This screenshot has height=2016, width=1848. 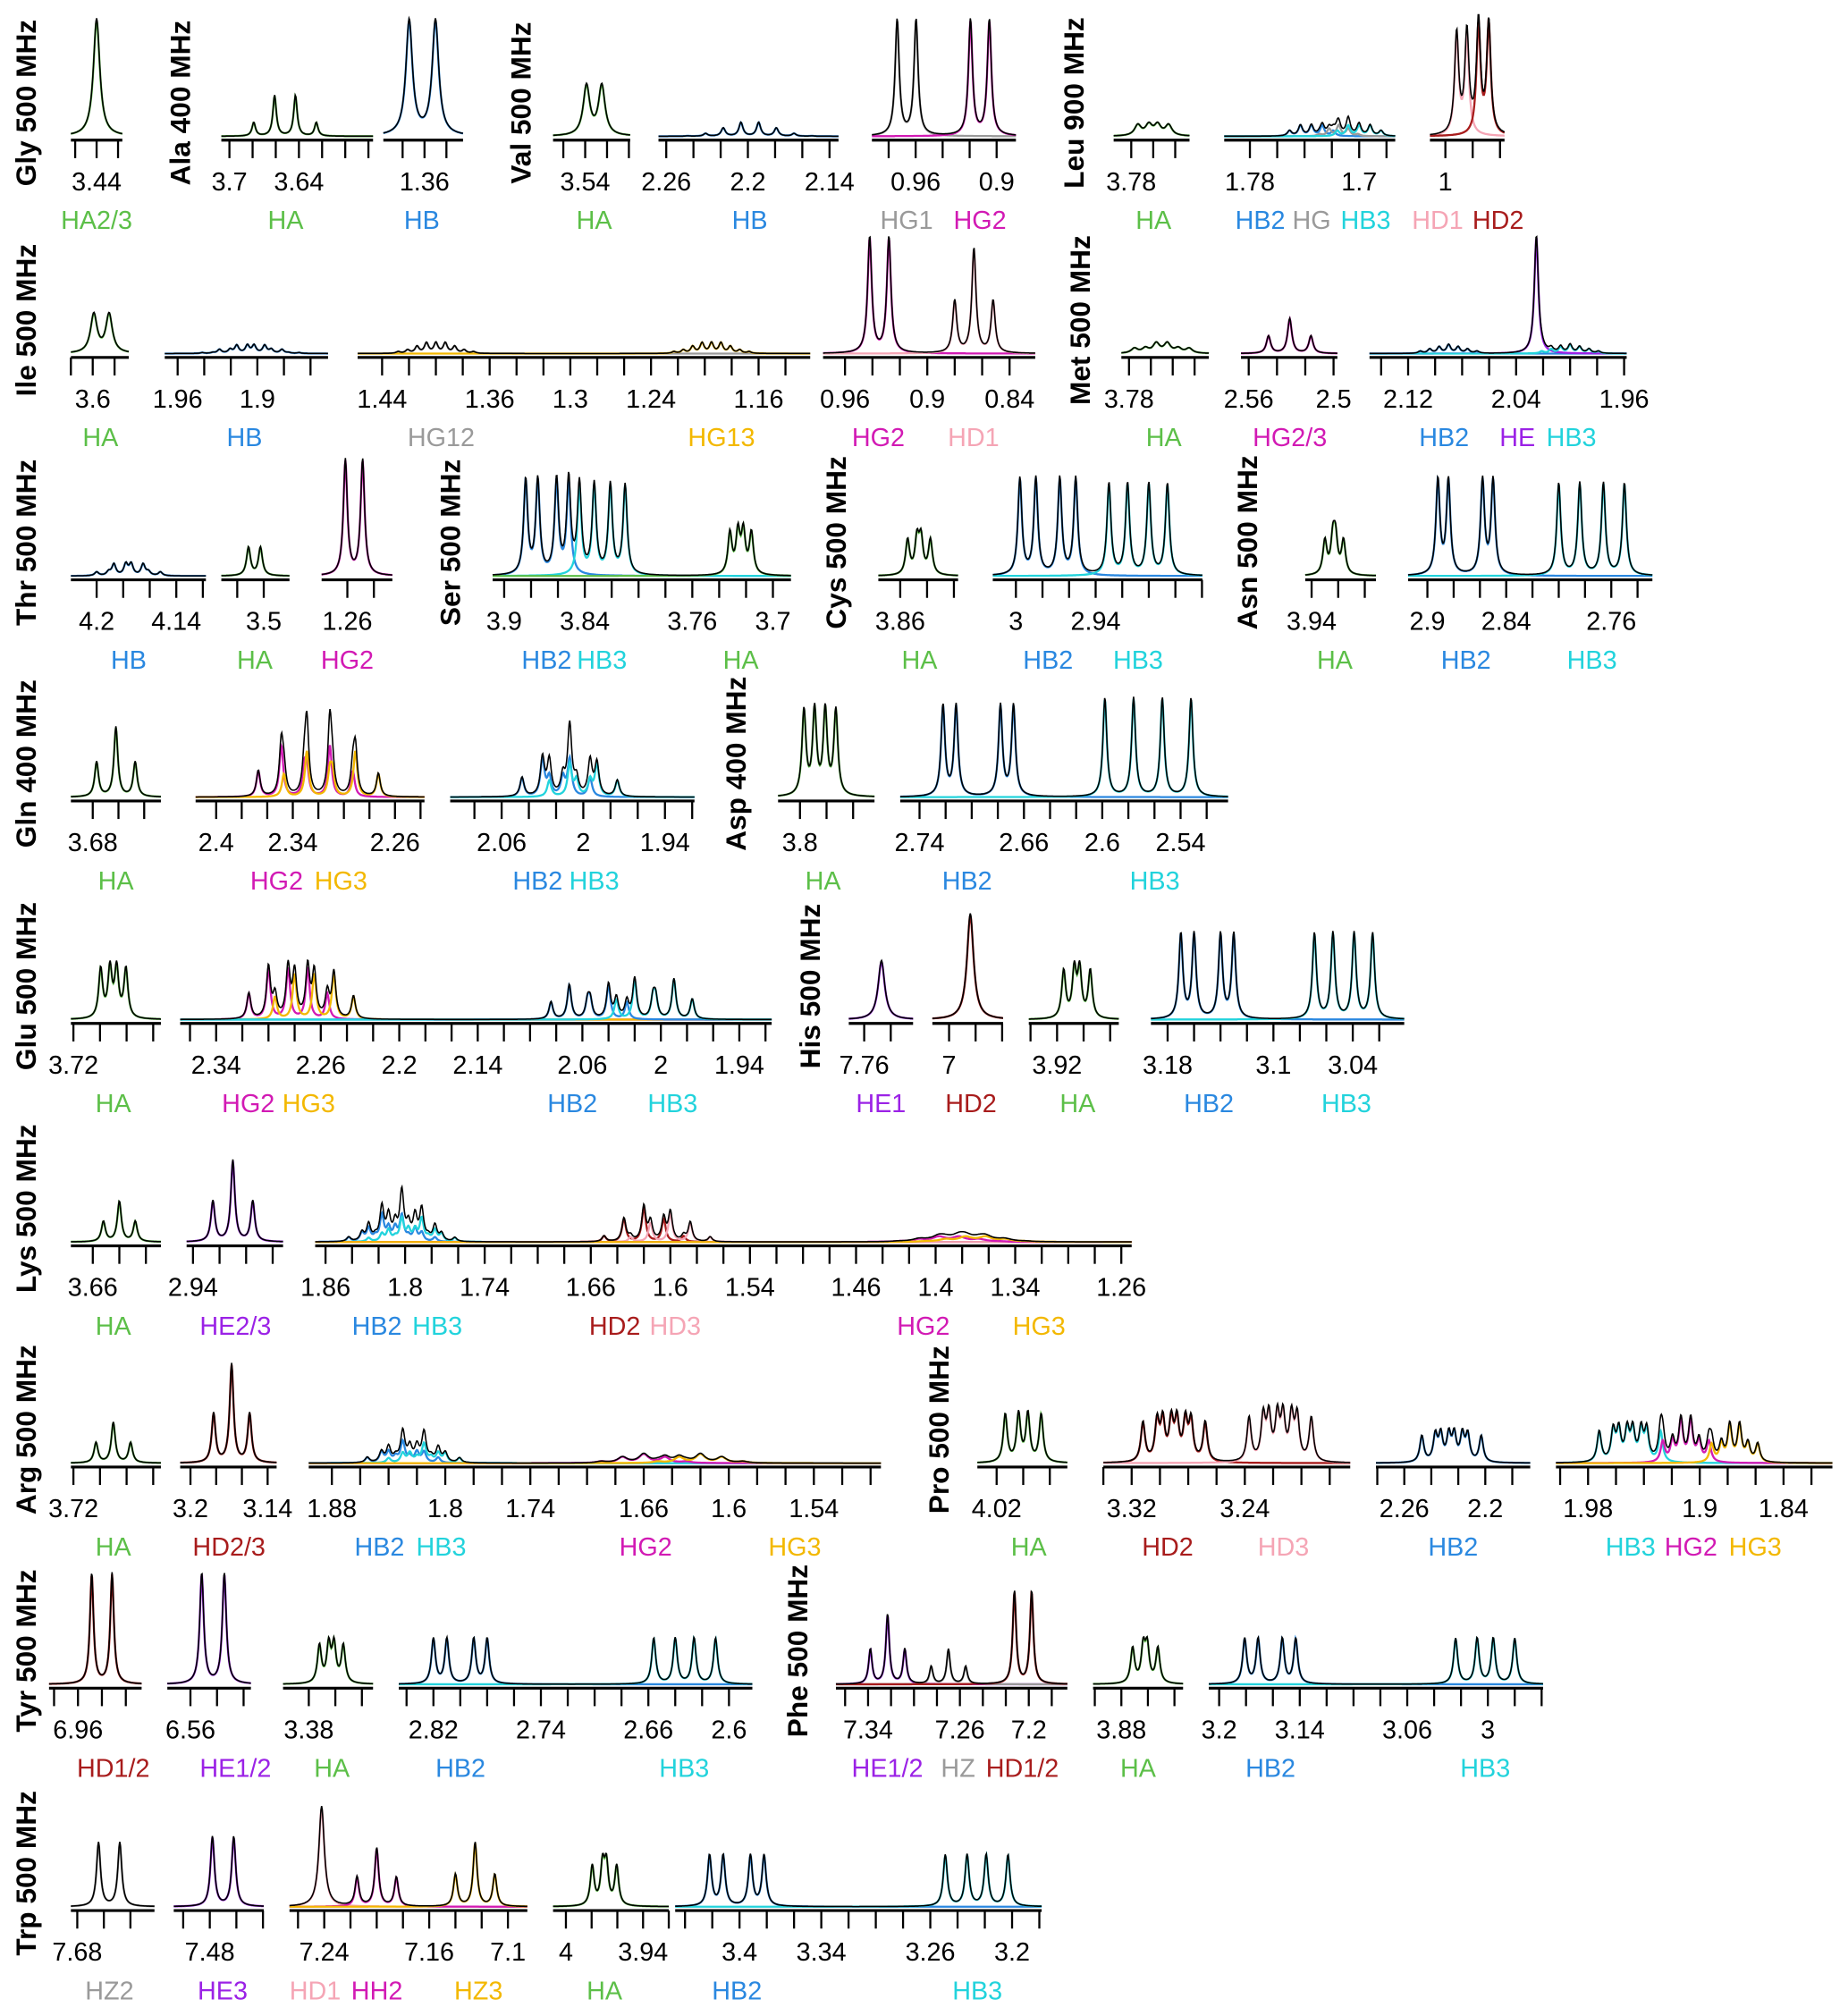 I want to click on tick-label: 3.34, so click(x=822, y=1952).